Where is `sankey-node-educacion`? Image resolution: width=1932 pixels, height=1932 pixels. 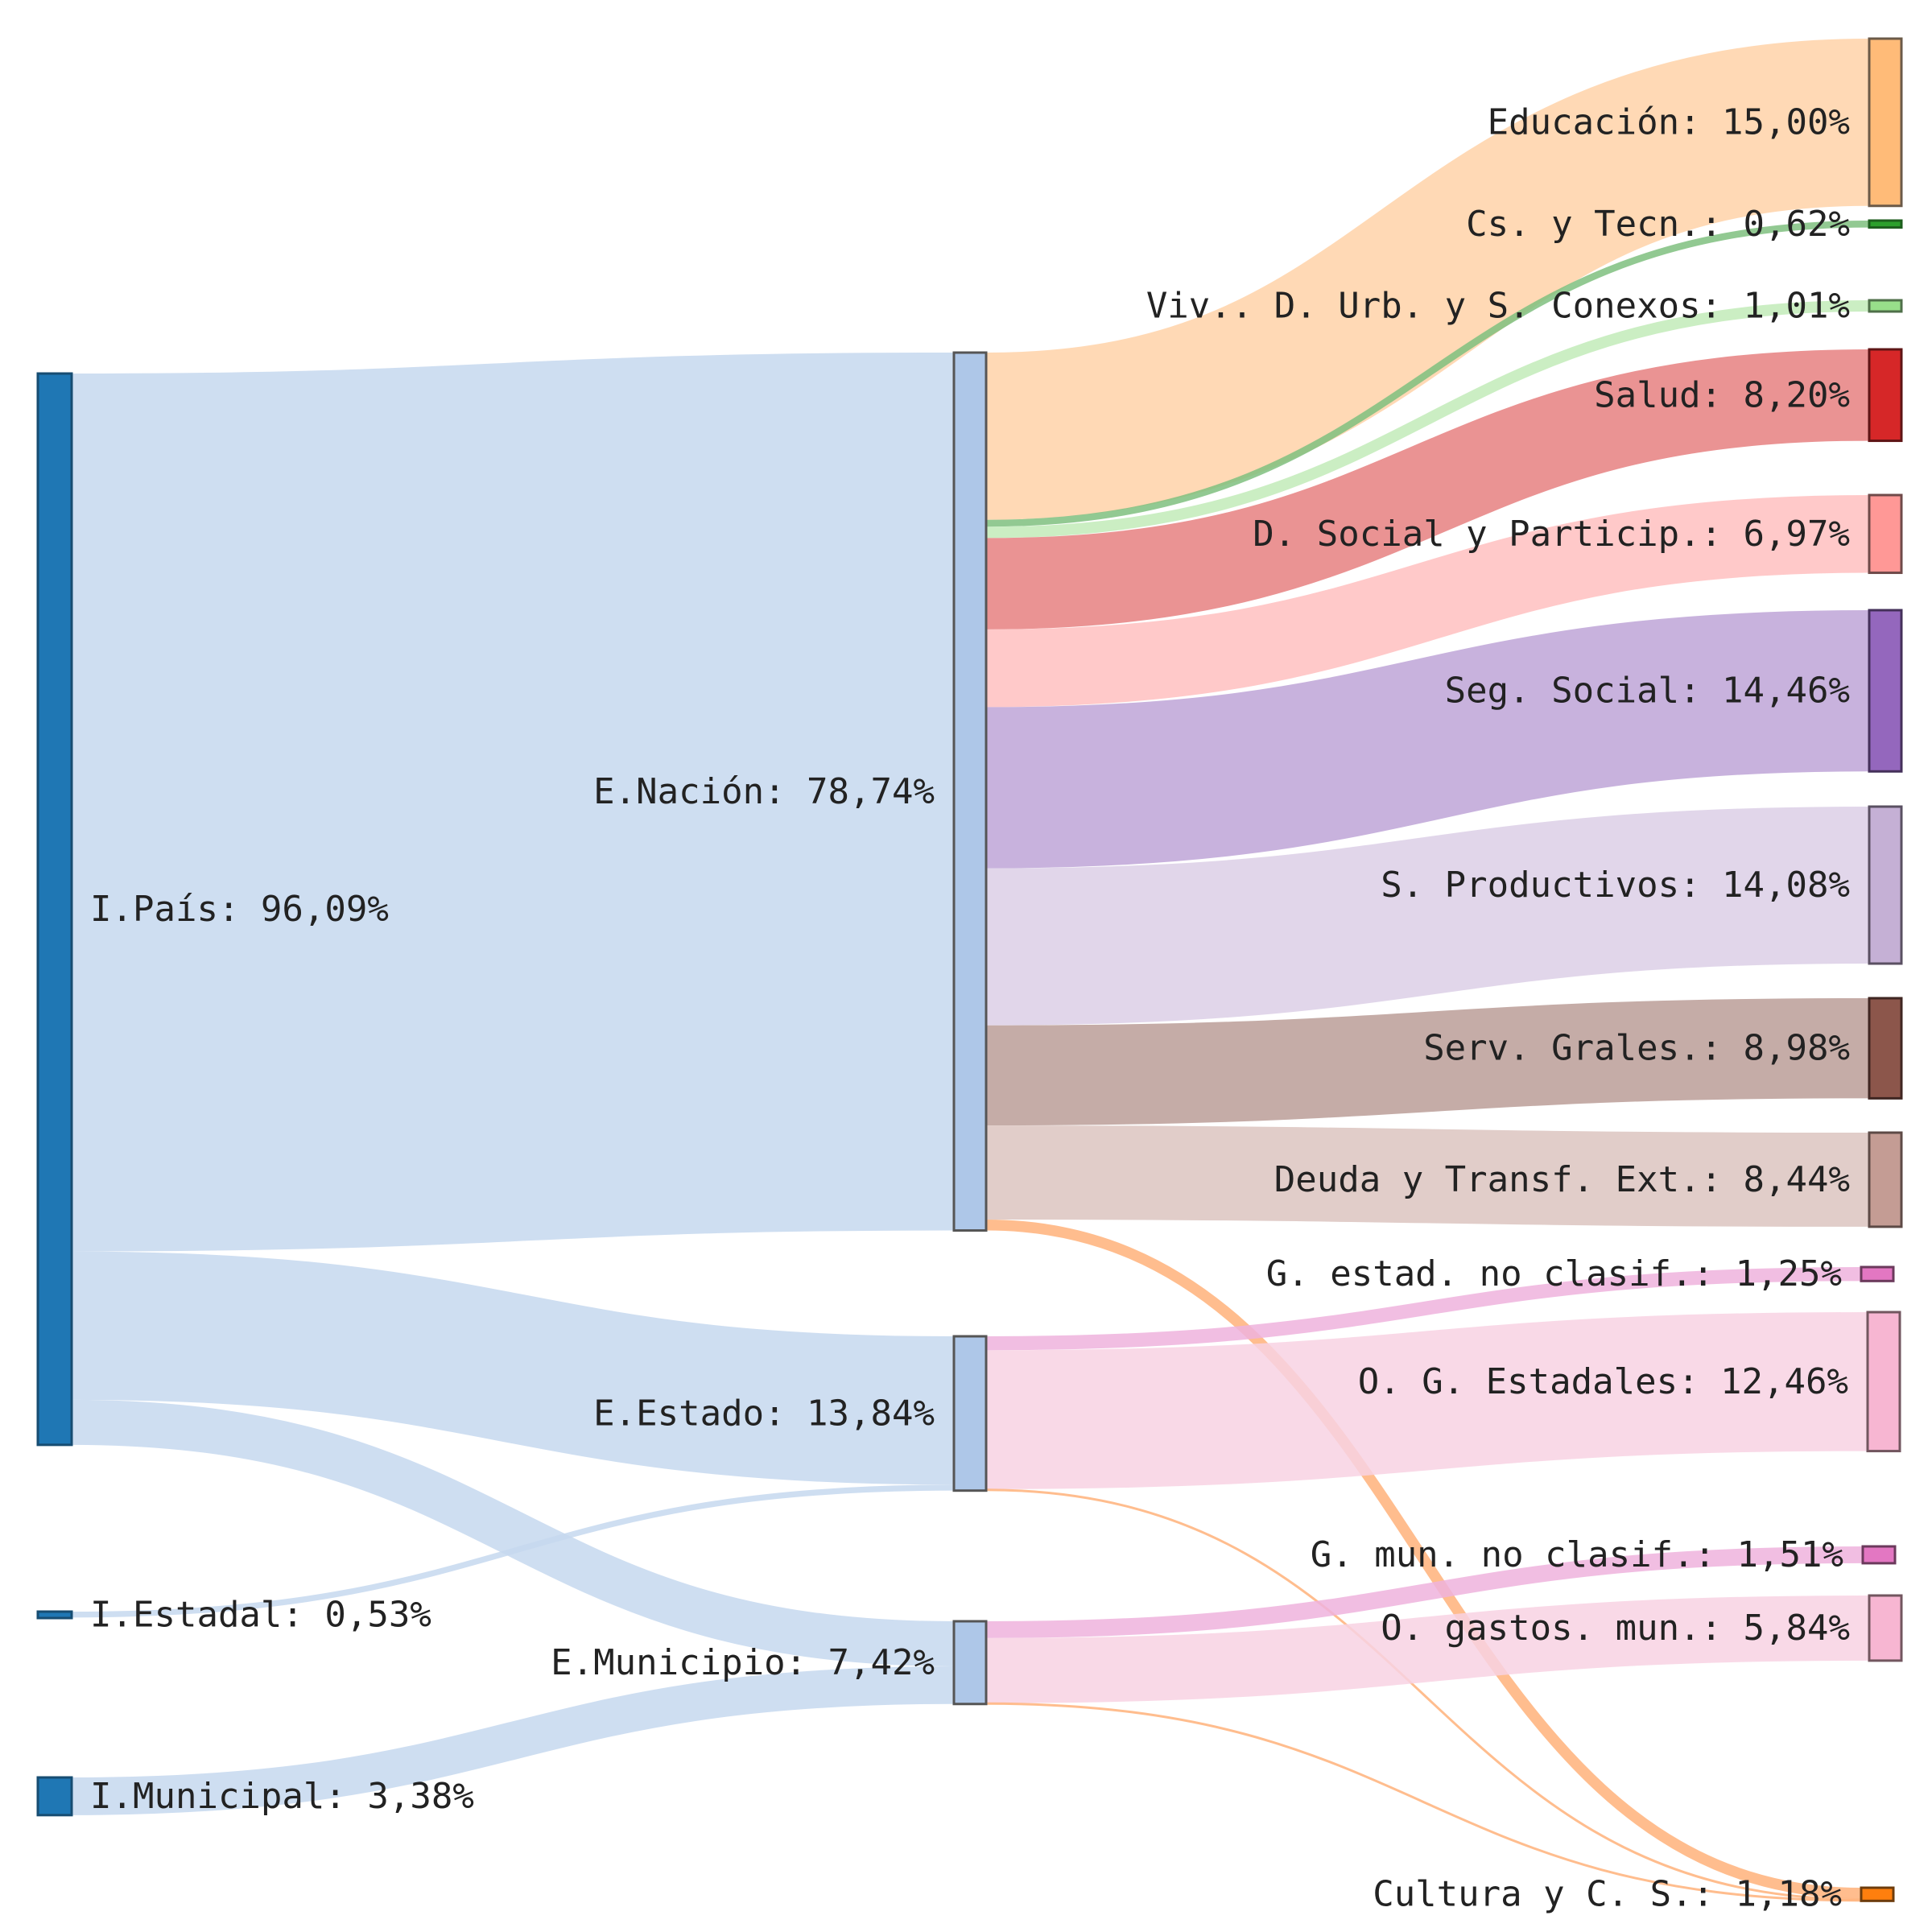
sankey-node-educacion is located at coordinates (1885, 122).